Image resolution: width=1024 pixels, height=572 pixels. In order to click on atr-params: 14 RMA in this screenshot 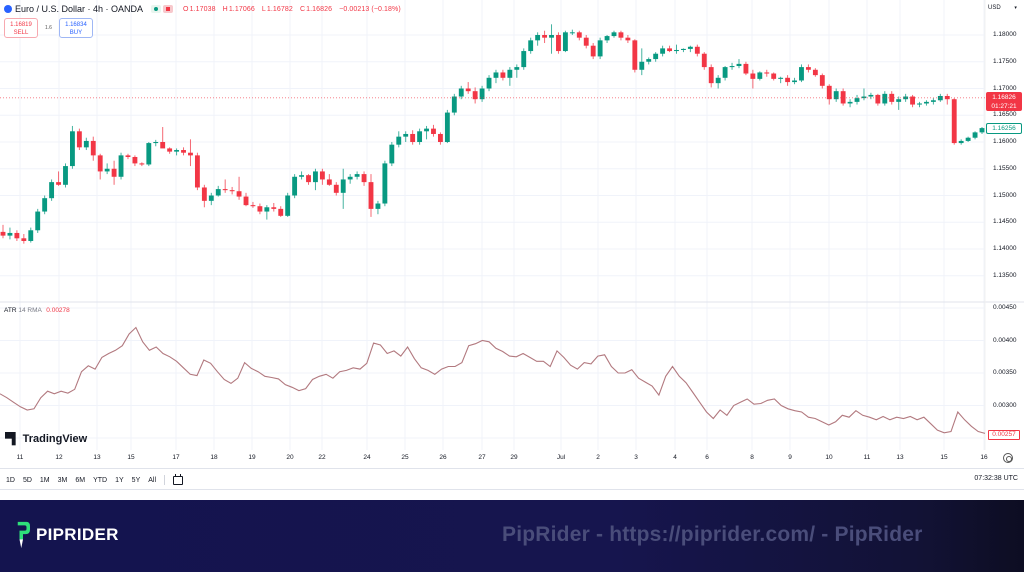, I will do `click(30, 310)`.